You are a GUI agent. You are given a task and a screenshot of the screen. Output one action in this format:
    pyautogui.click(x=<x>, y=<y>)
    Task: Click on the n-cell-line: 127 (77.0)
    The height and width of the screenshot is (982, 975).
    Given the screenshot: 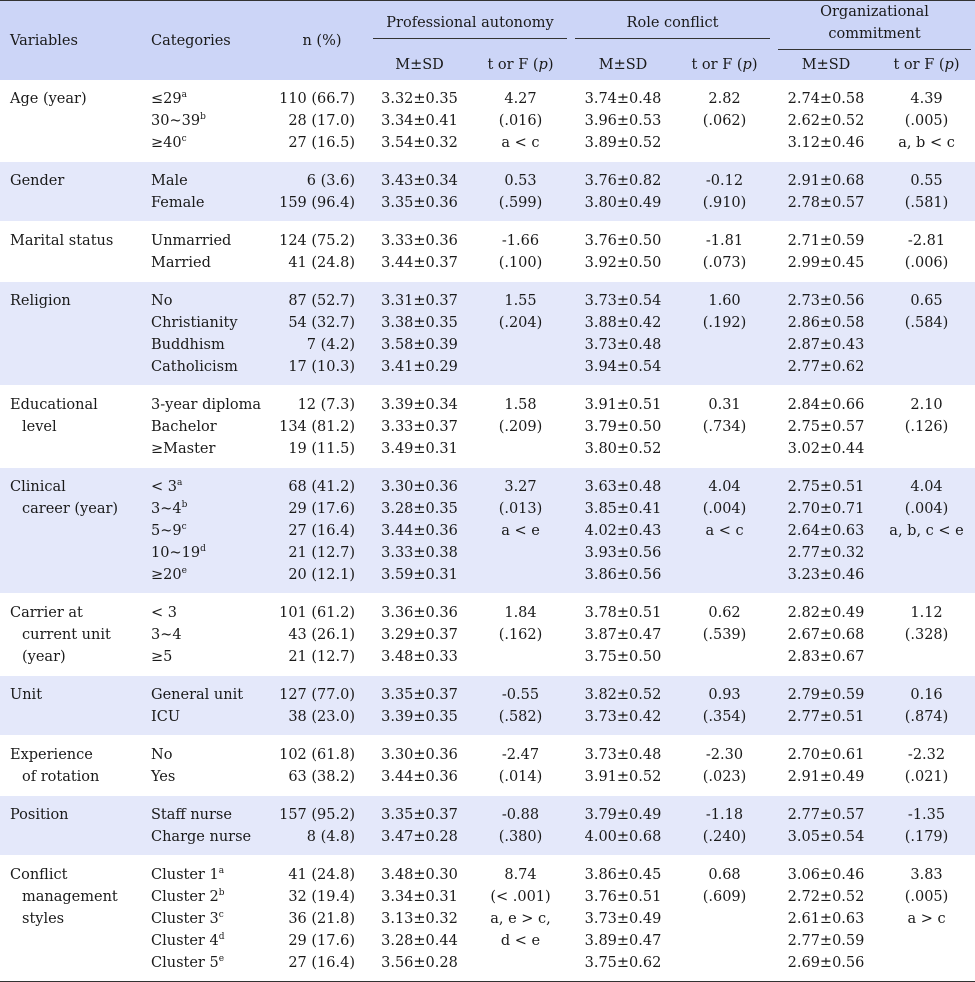 What is the action you would take?
    pyautogui.click(x=317, y=695)
    